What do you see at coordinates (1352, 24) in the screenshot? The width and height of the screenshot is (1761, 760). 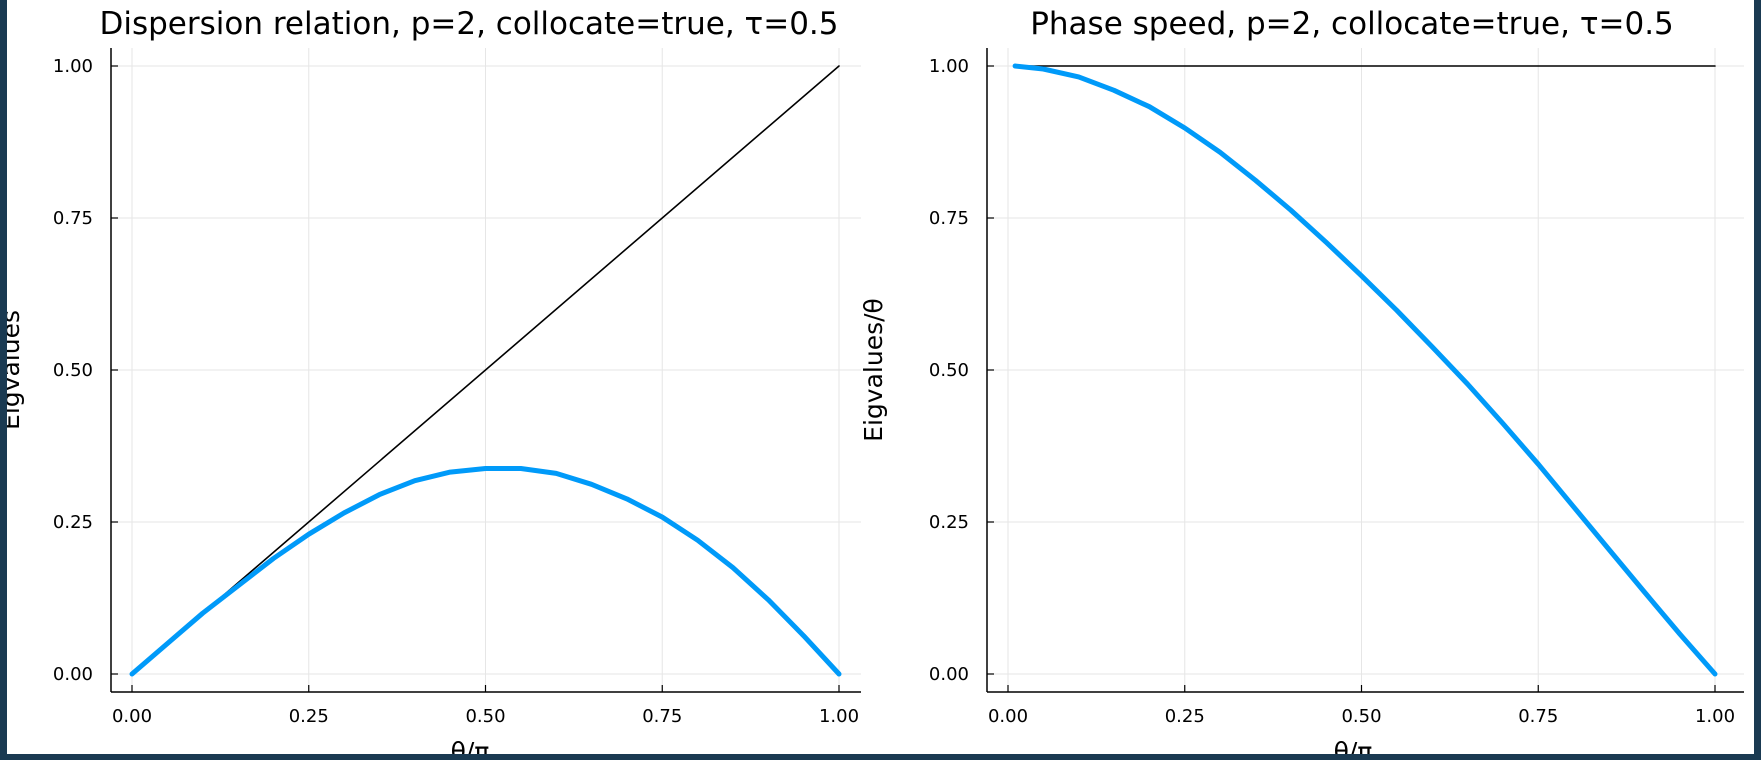 I see `chart-title: Phase speed, p=2, collocate=true, τ=0.5` at bounding box center [1352, 24].